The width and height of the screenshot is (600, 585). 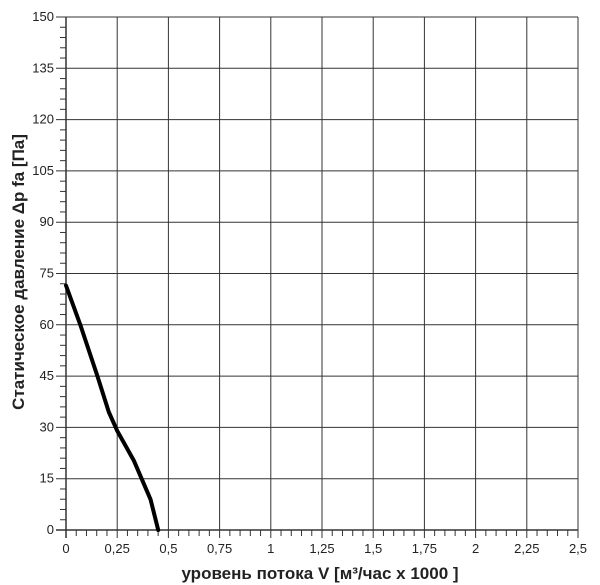 I want to click on y-tick-label: 75, so click(x=47, y=273).